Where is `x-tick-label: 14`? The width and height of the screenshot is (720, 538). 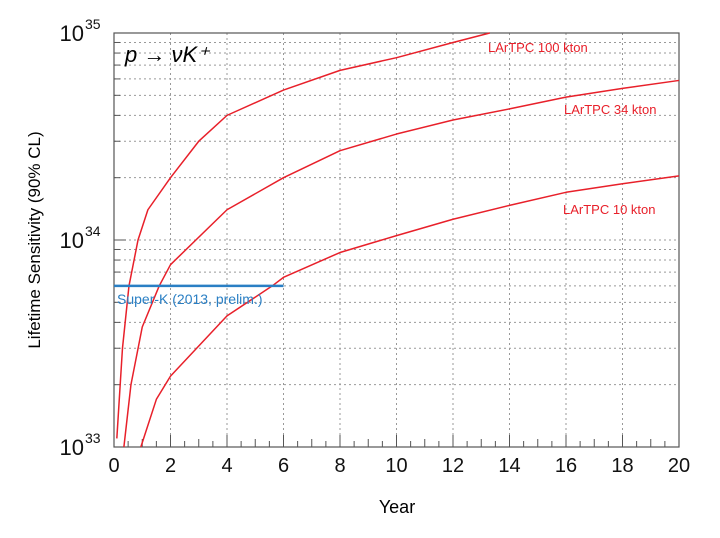
x-tick-label: 14 is located at coordinates (509, 466).